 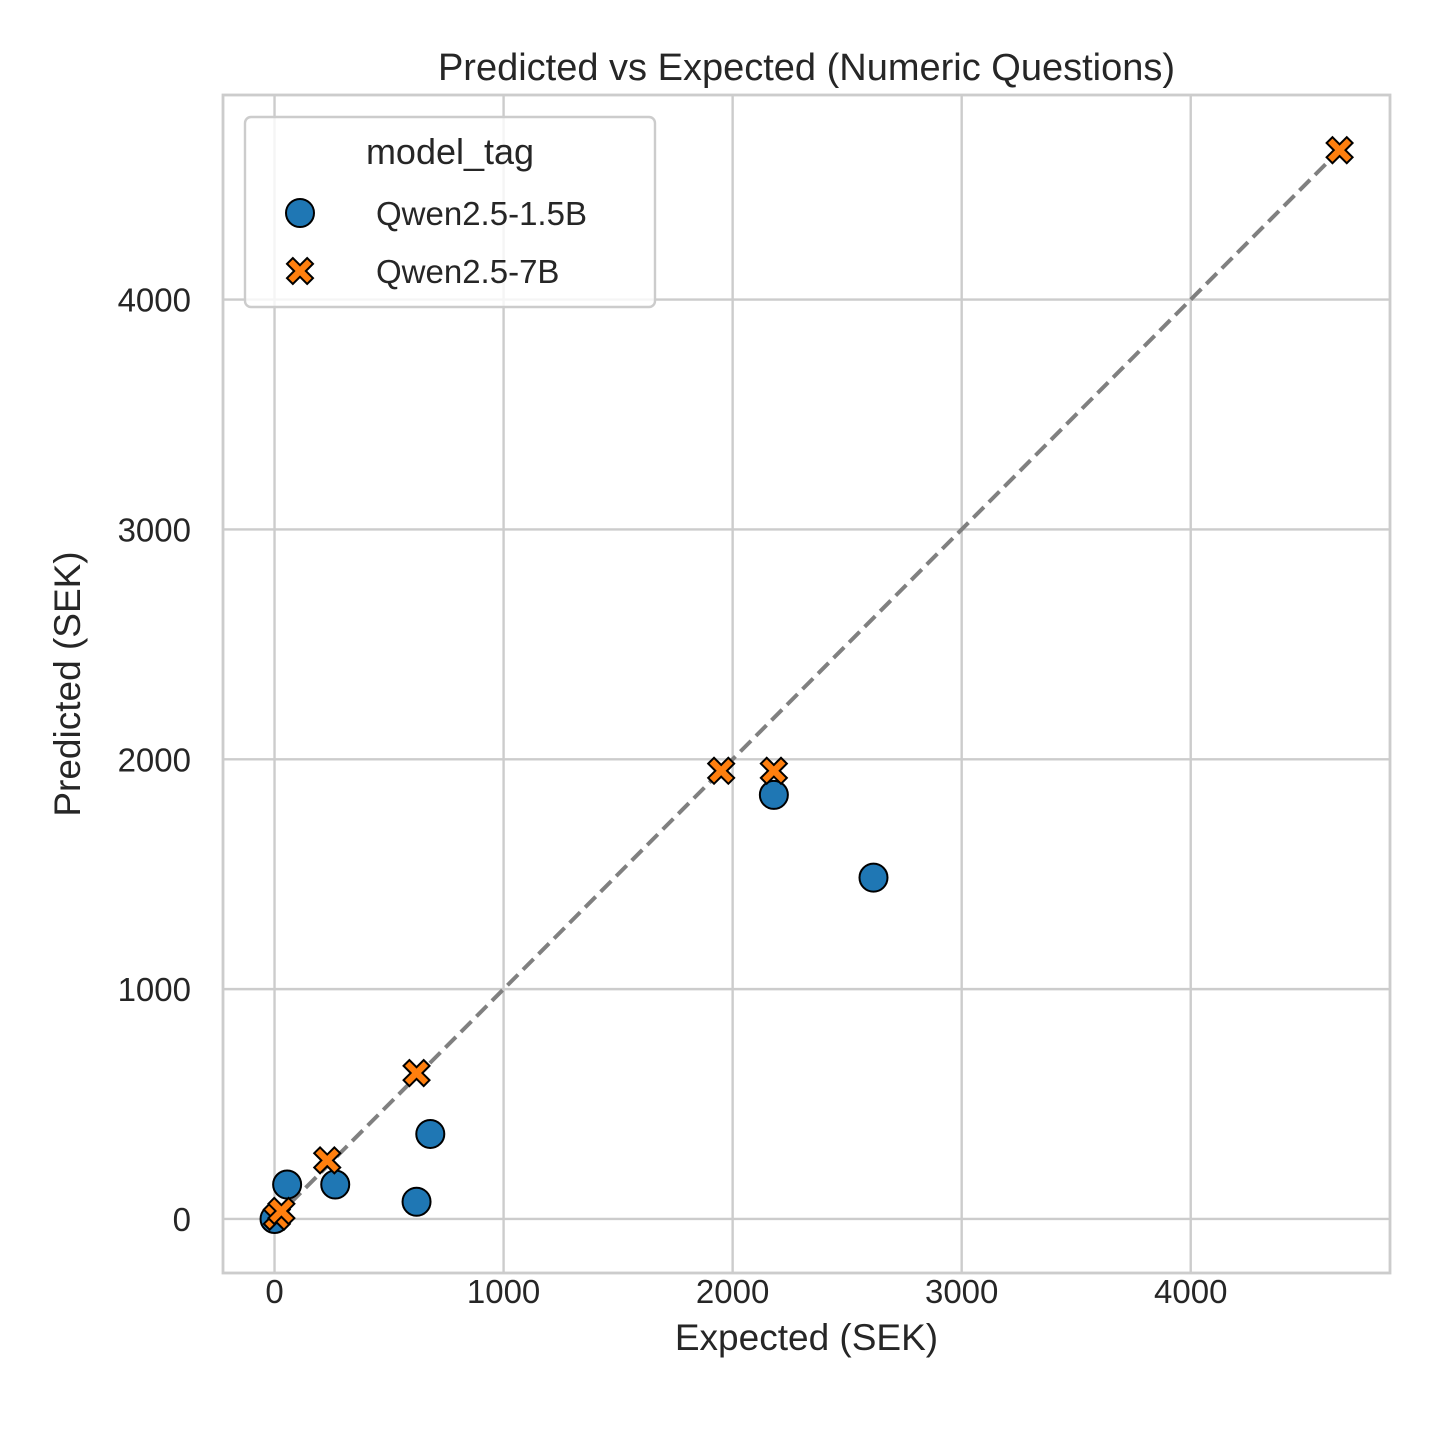 What do you see at coordinates (154, 759) in the screenshot?
I see `y-tick-label: 2000` at bounding box center [154, 759].